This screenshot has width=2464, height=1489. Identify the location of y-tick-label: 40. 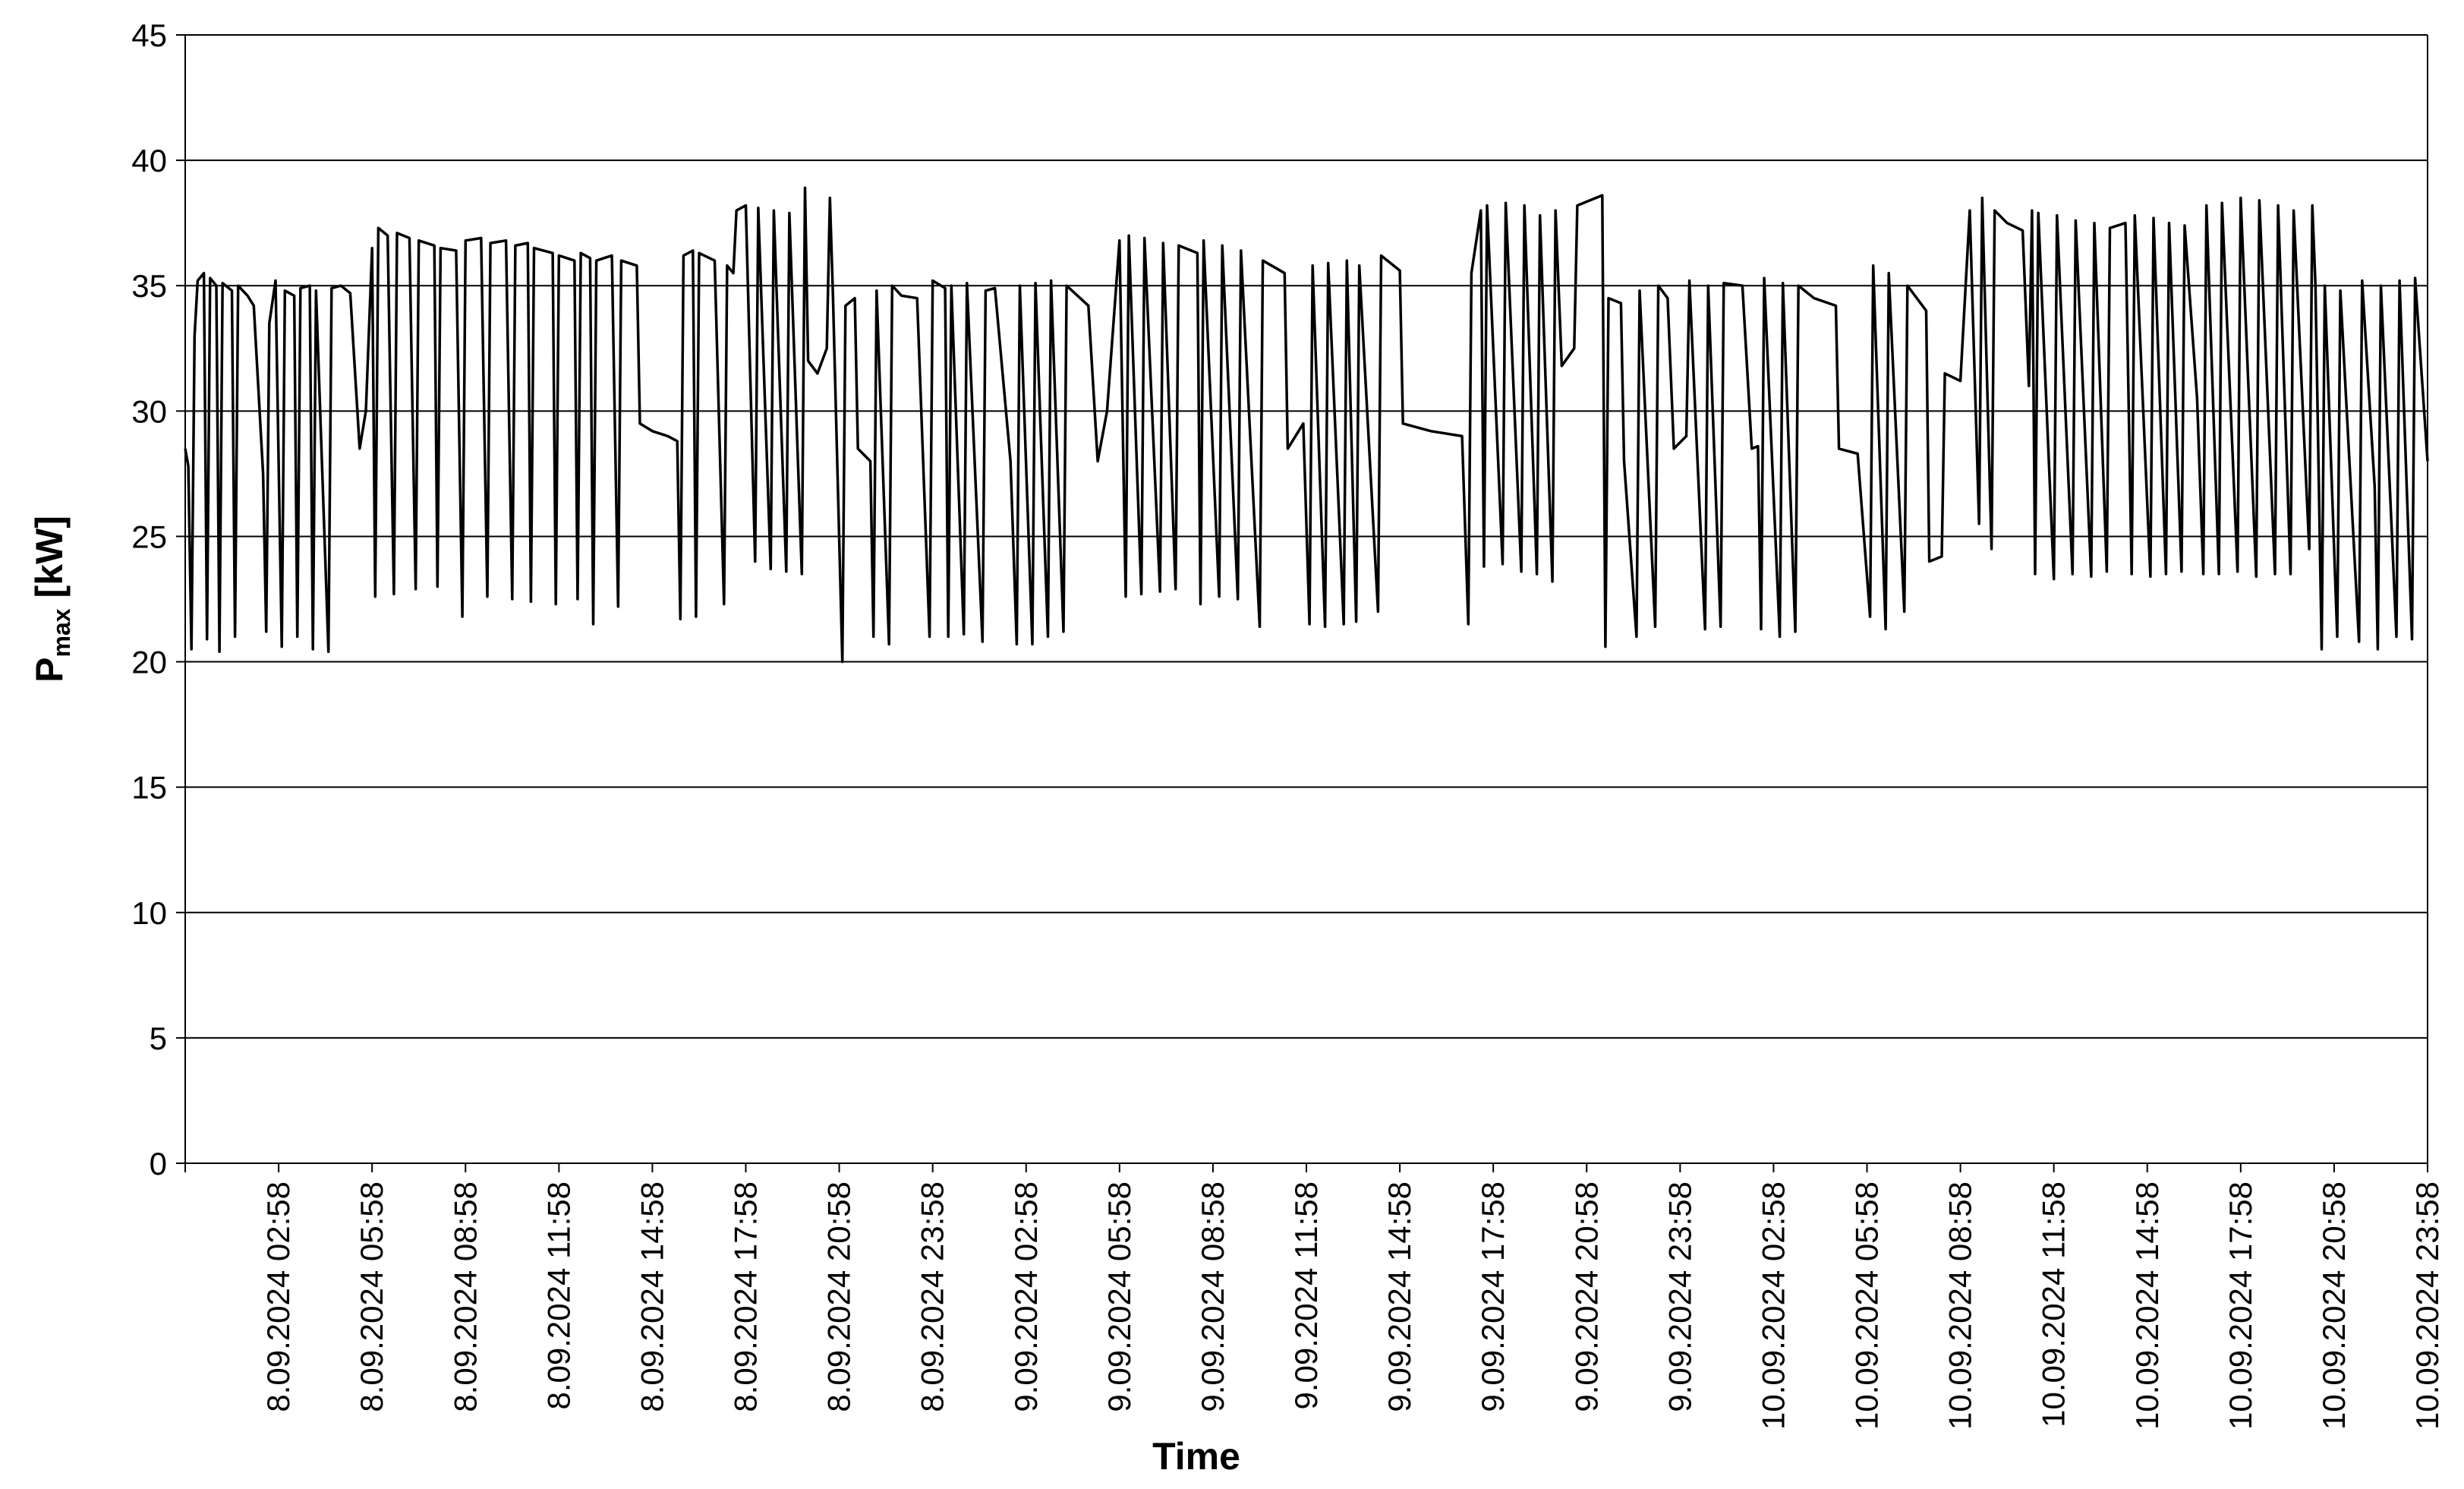
(149, 160).